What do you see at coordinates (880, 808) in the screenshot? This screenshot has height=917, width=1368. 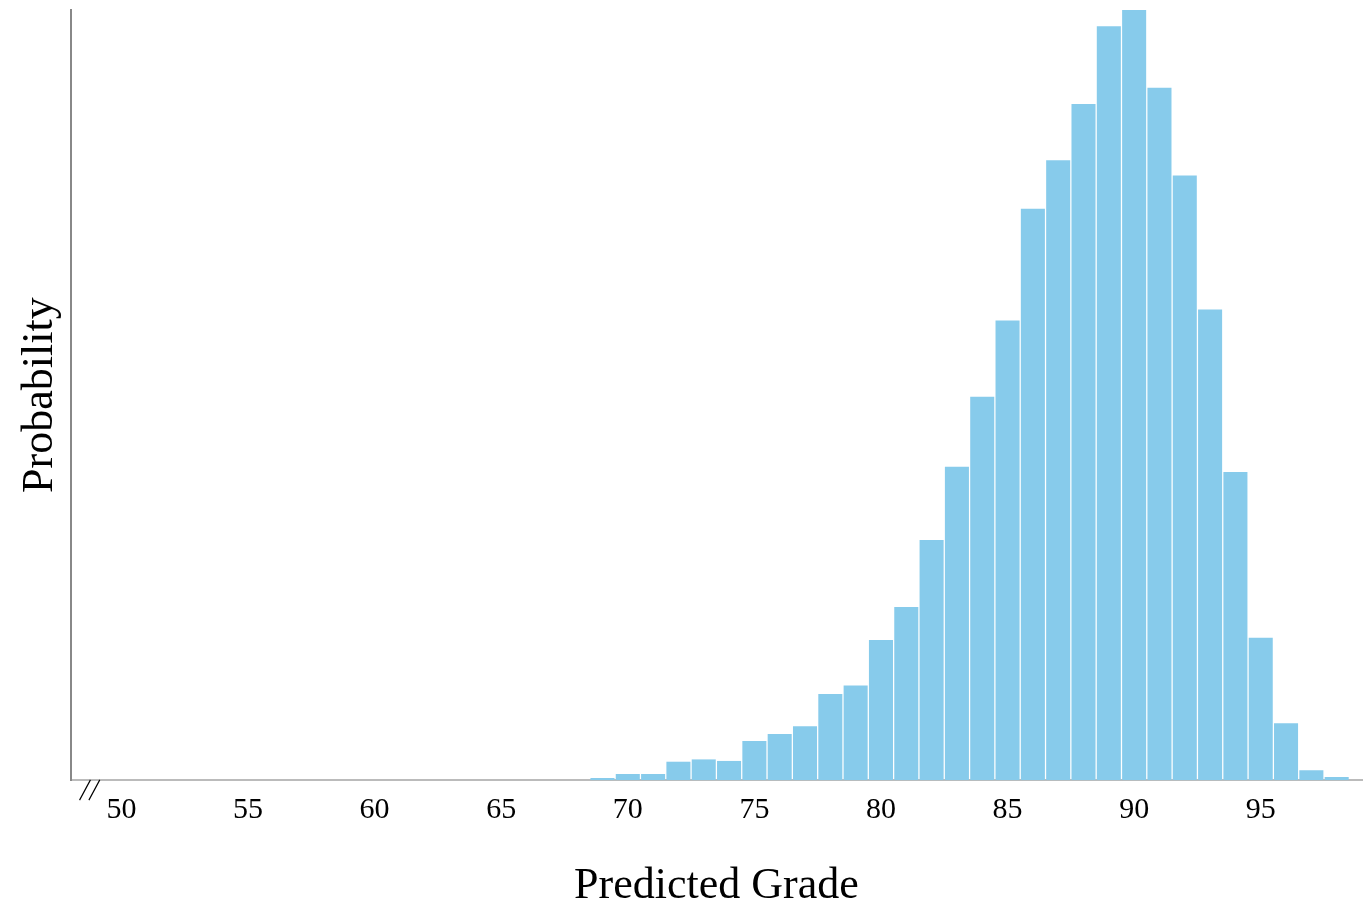 I see `x-tick-label: 80` at bounding box center [880, 808].